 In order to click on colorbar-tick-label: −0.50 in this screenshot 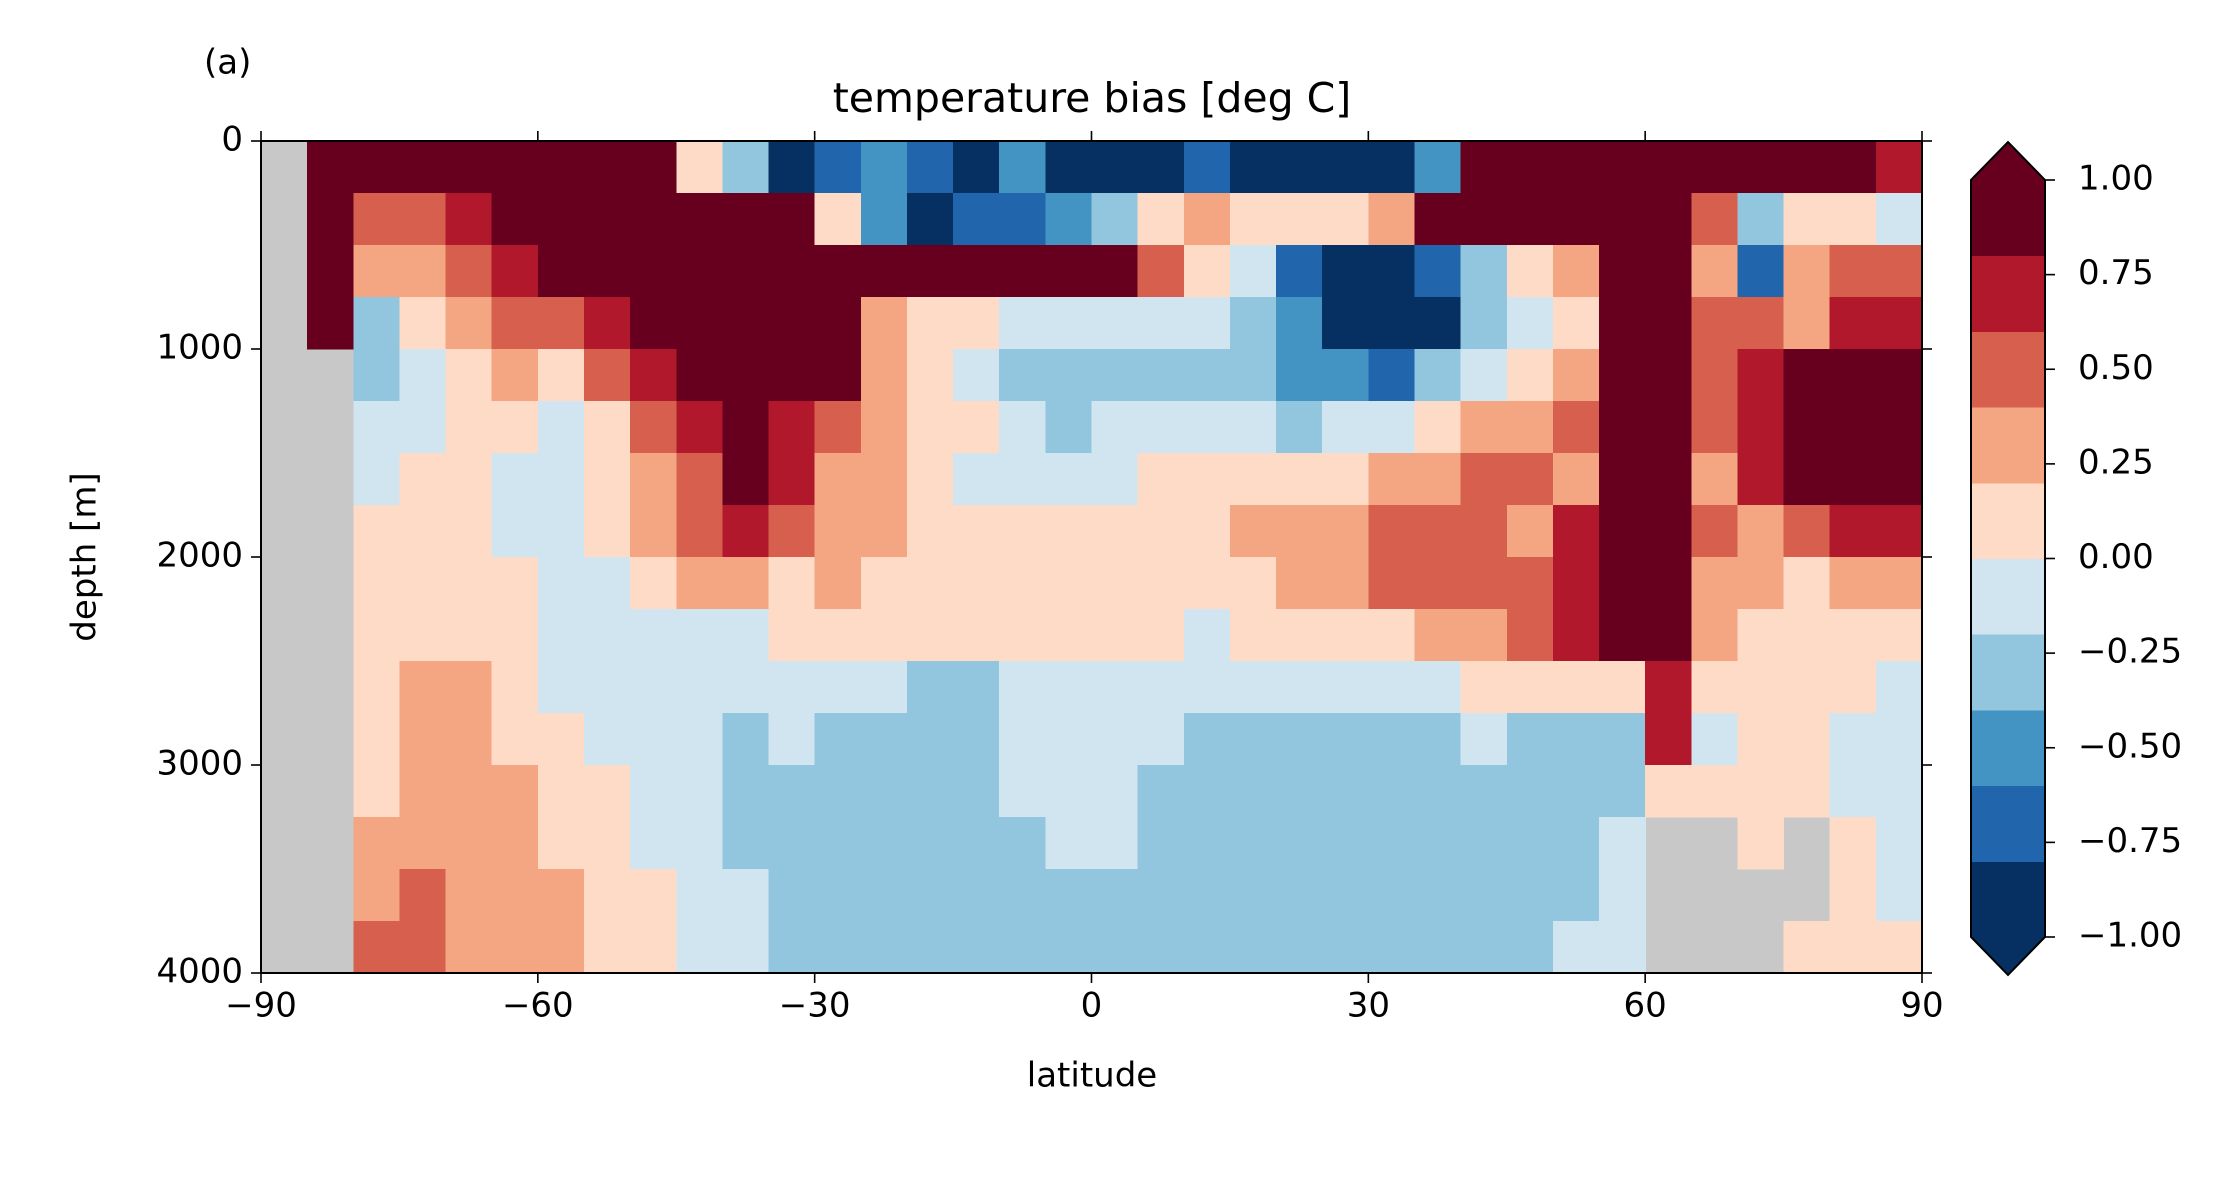, I will do `click(2130, 746)`.